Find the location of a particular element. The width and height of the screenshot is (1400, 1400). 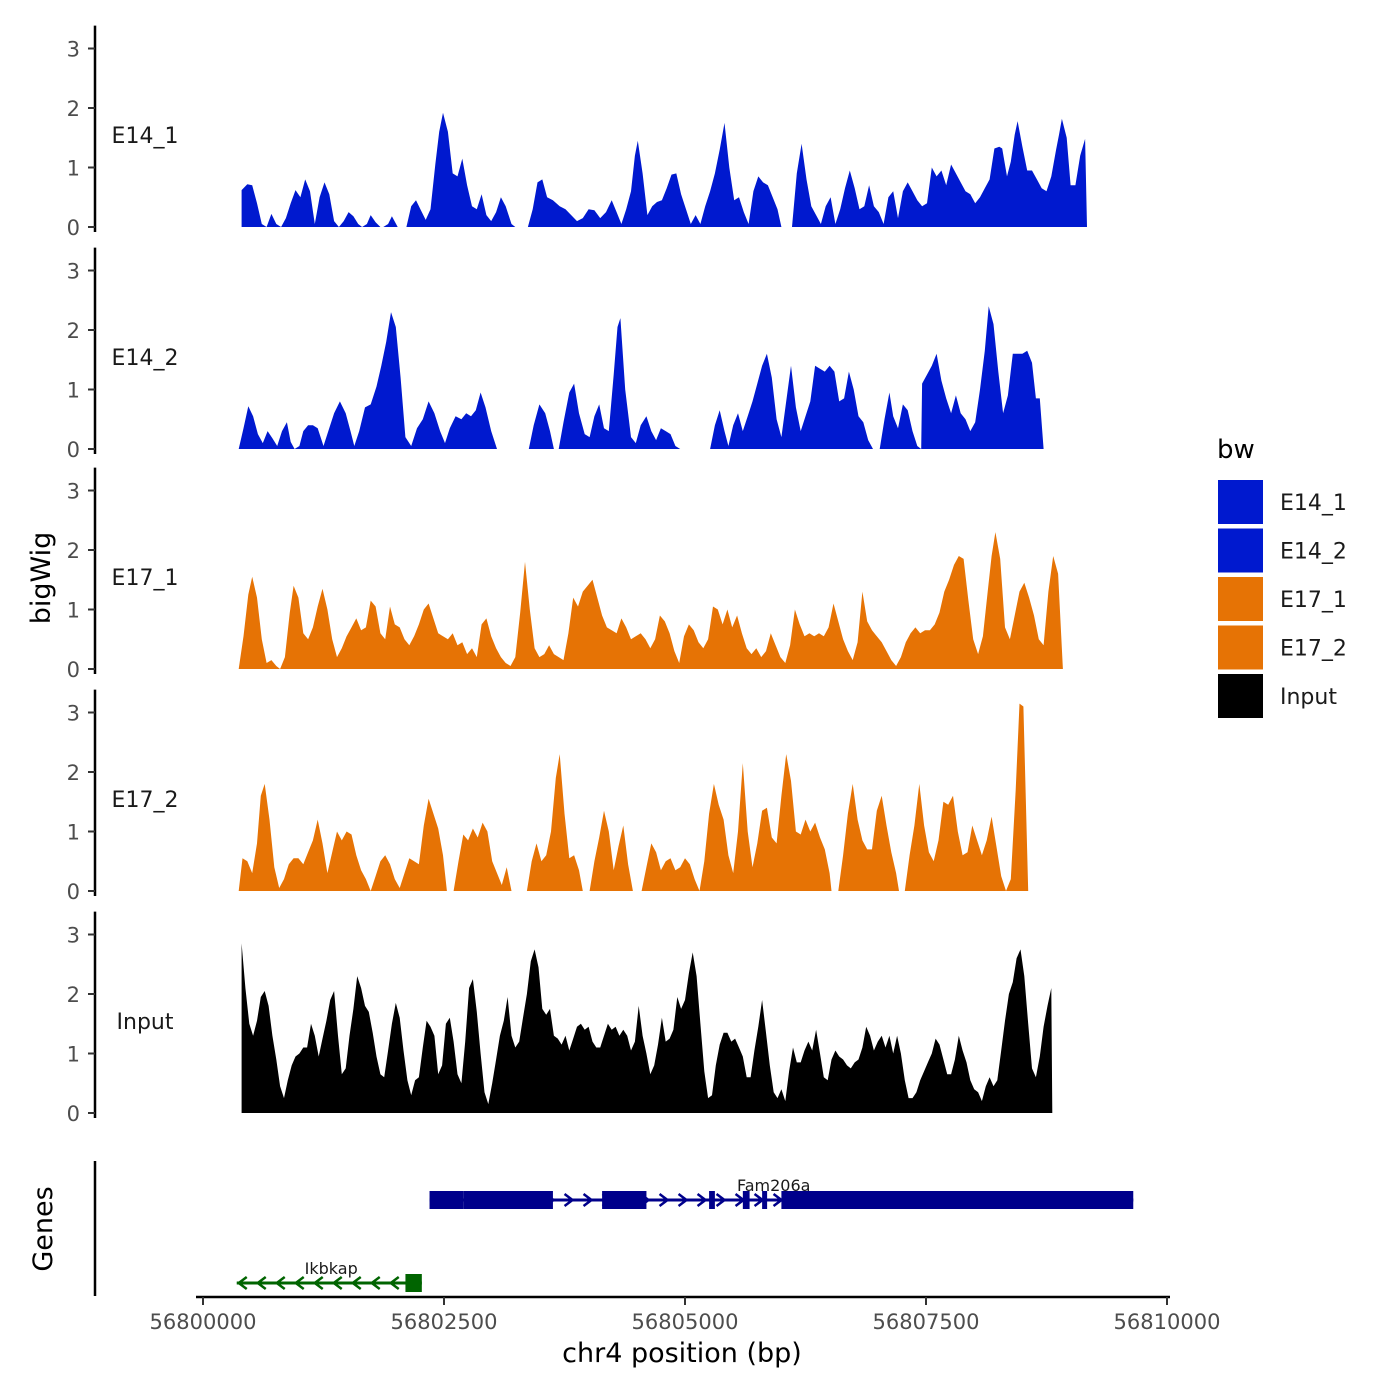

track-label: E17_2 is located at coordinates (145, 800).